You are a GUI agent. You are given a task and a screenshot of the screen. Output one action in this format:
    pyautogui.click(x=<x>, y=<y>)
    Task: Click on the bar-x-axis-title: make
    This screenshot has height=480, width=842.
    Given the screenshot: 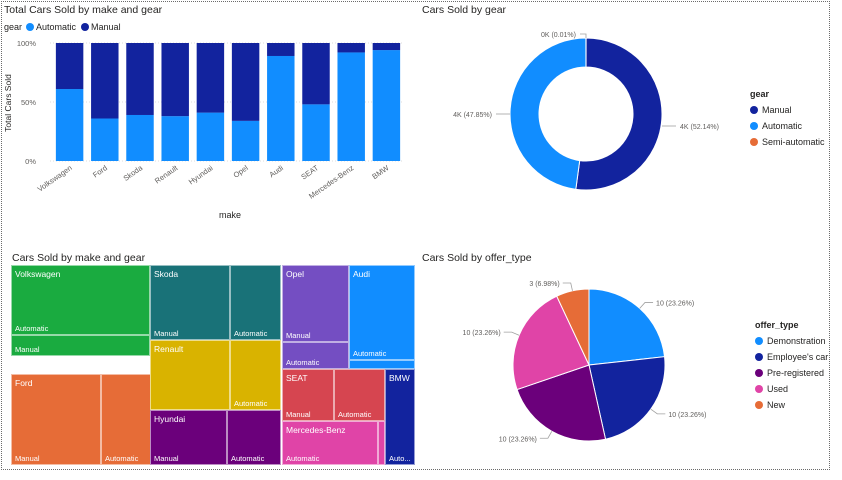 What is the action you would take?
    pyautogui.click(x=230, y=215)
    